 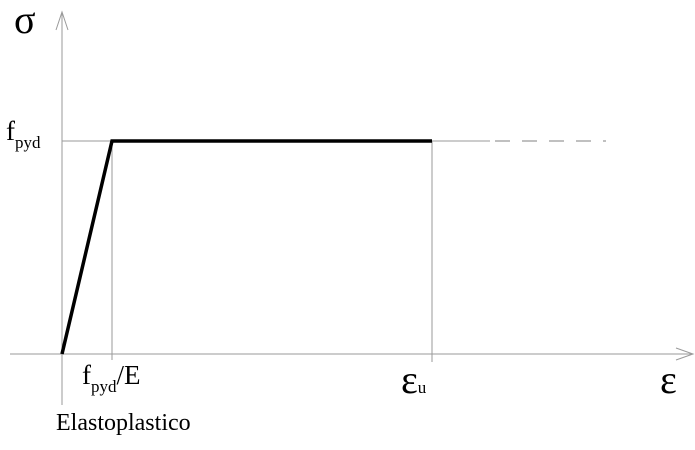 What do you see at coordinates (28, 142) in the screenshot?
I see `fpyd-label-sub: pyd` at bounding box center [28, 142].